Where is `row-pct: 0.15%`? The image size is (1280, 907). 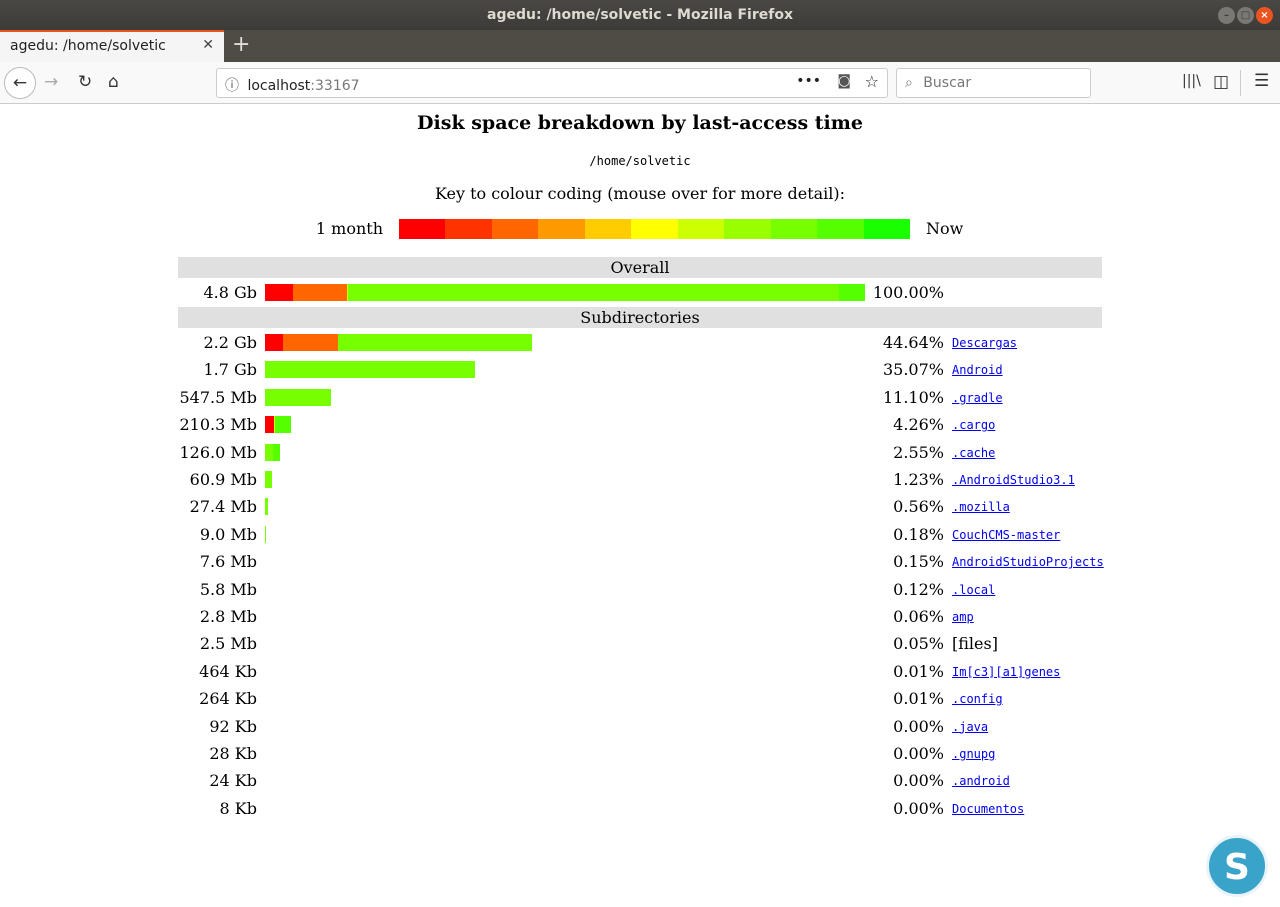
row-pct: 0.15% is located at coordinates (918, 562).